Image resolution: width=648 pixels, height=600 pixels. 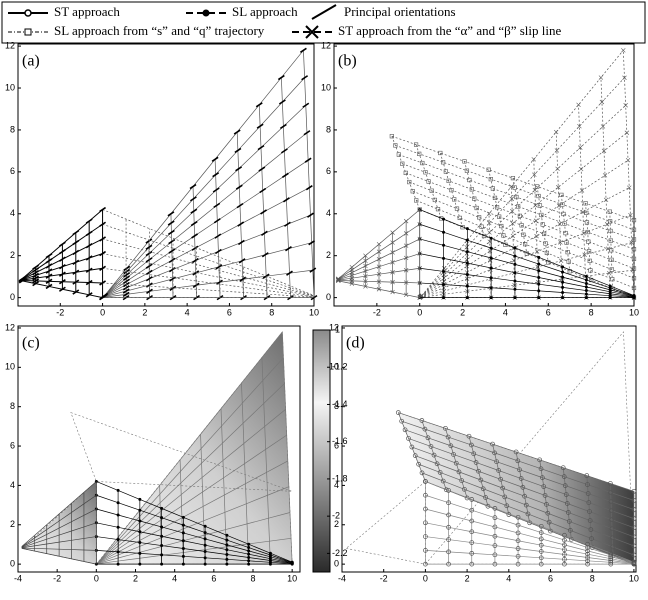 What do you see at coordinates (425, 578) in the screenshot?
I see `x-tick-label: 0` at bounding box center [425, 578].